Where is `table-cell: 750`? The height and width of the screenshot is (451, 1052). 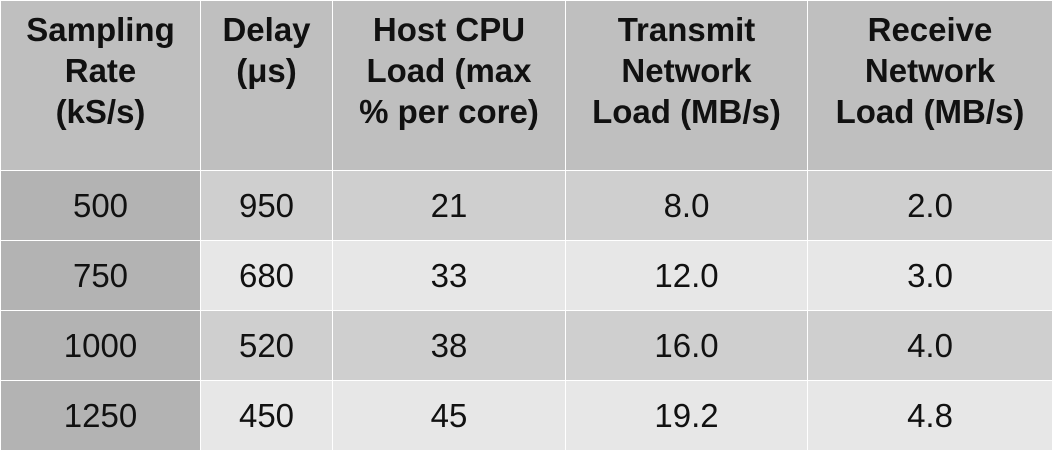
table-cell: 750 is located at coordinates (100, 275).